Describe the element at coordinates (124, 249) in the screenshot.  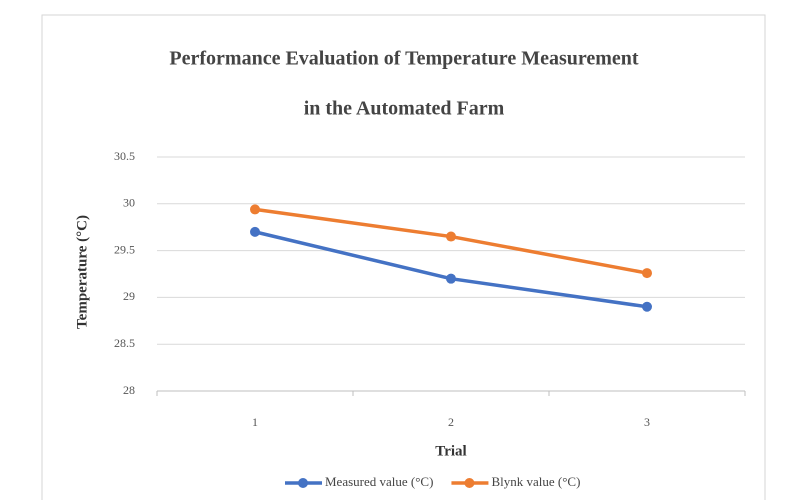
I see `y-tick-label: 29.5` at that location.